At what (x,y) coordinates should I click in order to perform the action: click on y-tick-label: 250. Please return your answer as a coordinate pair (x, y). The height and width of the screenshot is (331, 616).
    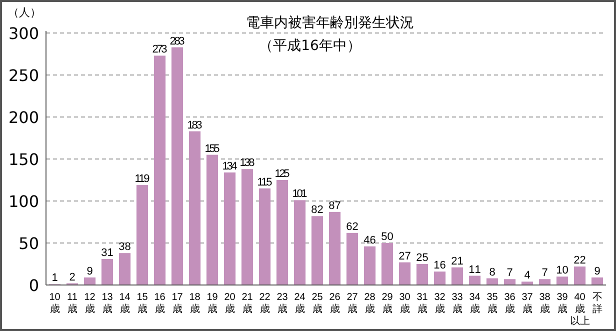
    Looking at the image, I should click on (23, 75).